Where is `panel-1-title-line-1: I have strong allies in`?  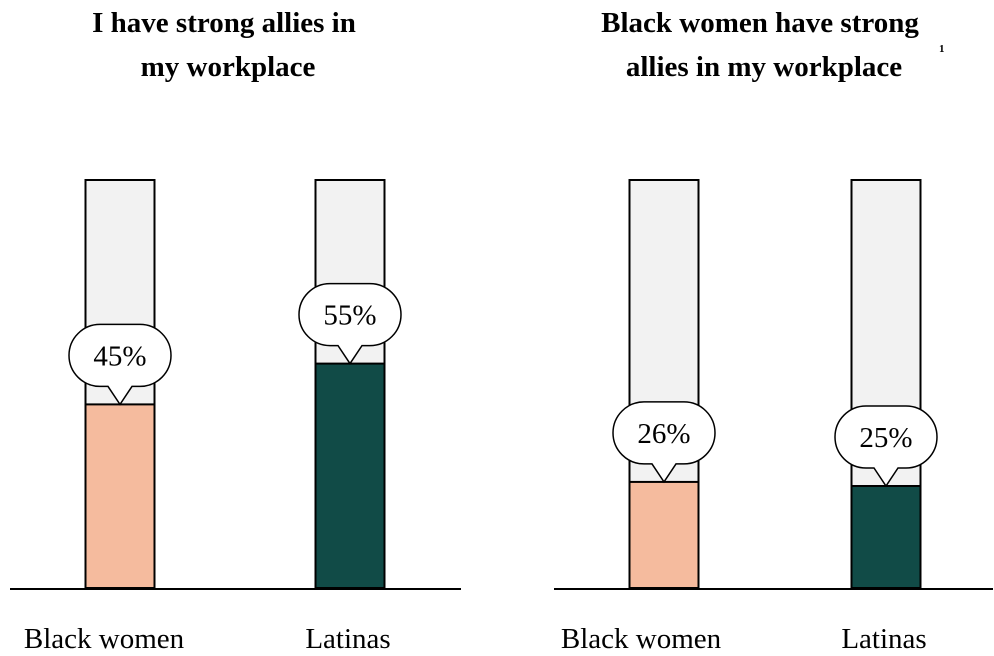 panel-1-title-line-1: I have strong allies in is located at coordinates (224, 23).